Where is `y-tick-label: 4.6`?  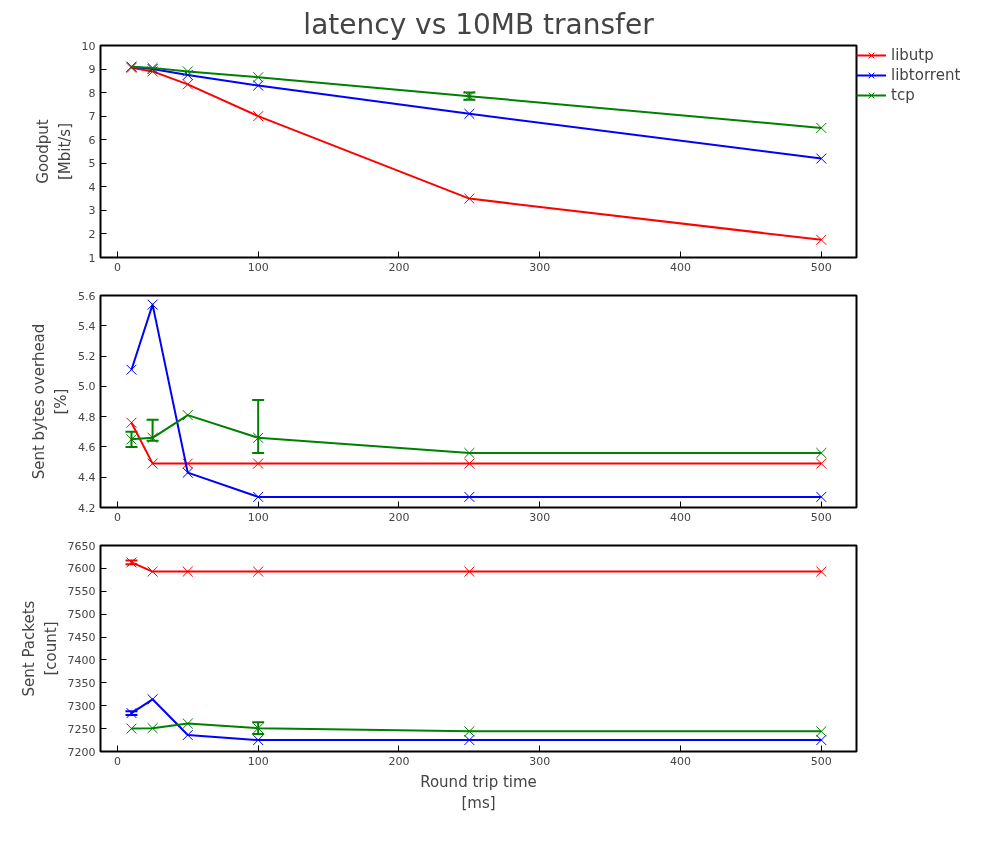 y-tick-label: 4.6 is located at coordinates (87, 447).